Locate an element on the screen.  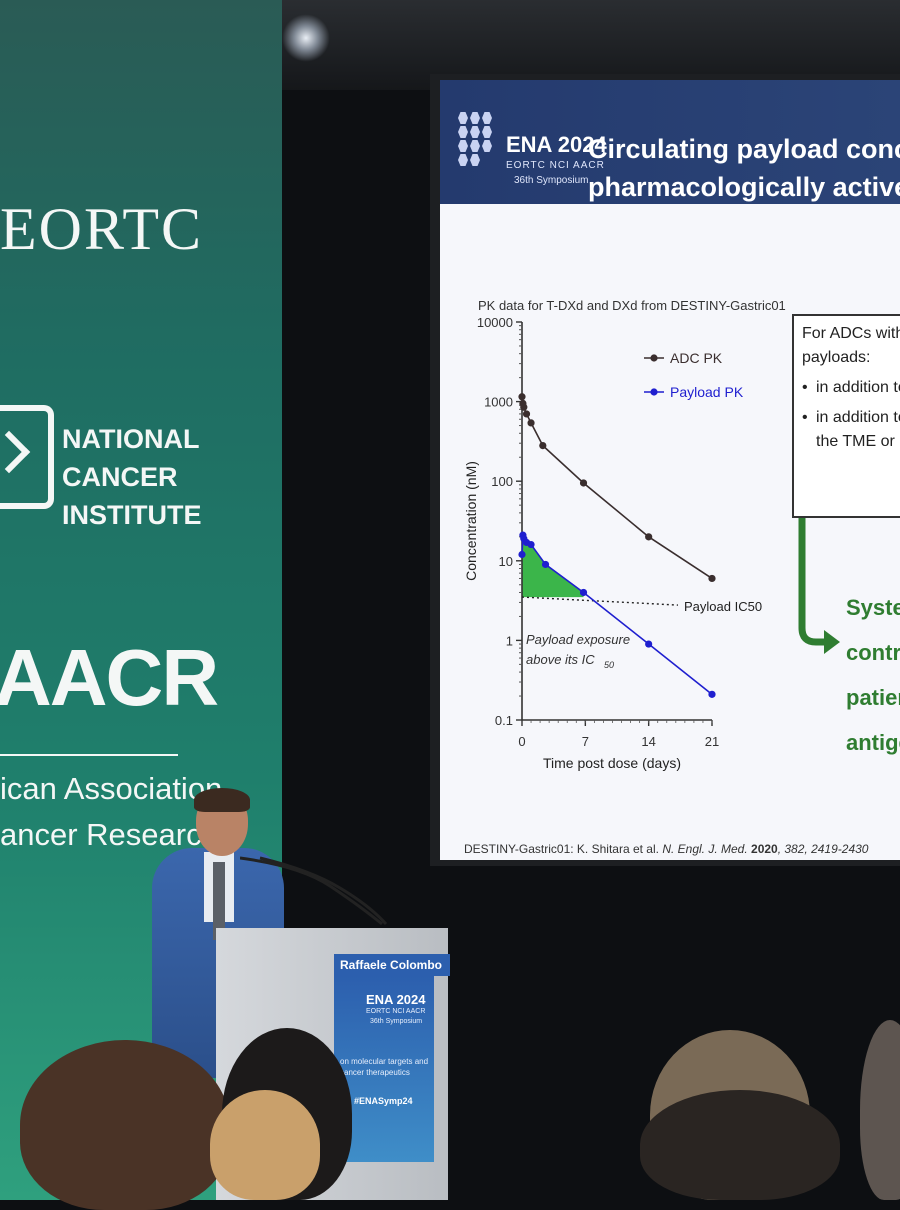
adc-pk-line is located at coordinates (617, 488).